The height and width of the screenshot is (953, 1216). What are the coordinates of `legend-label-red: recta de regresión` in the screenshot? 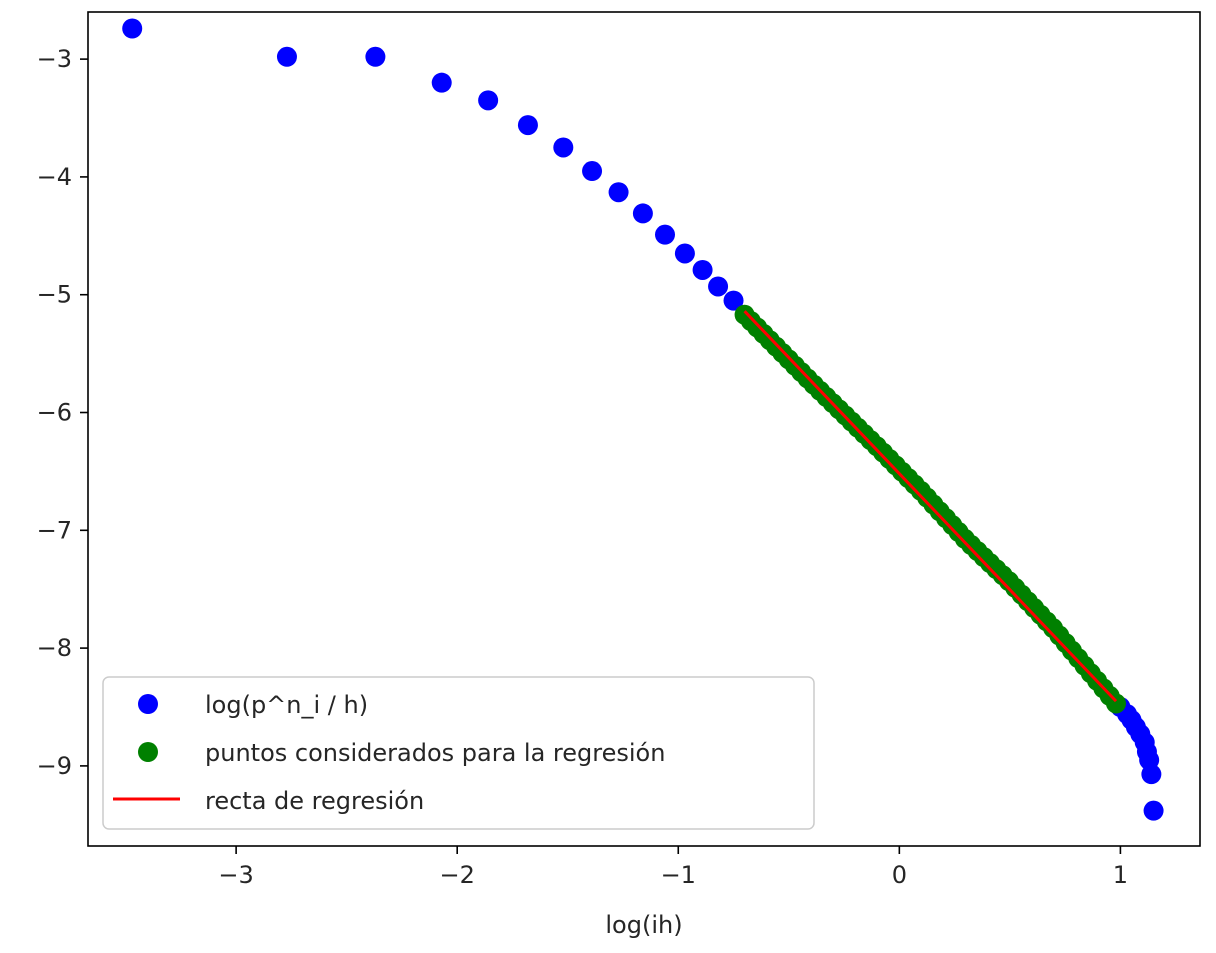 It's located at (314, 801).